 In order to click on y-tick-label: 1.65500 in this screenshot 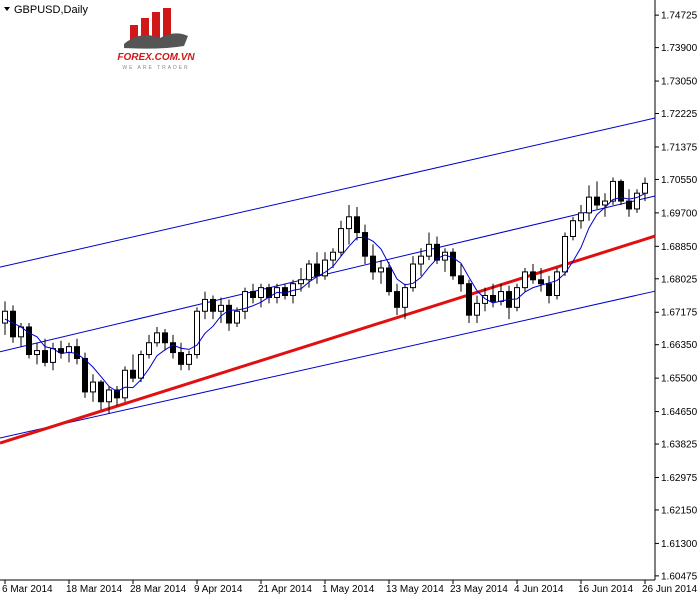, I will do `click(679, 379)`.